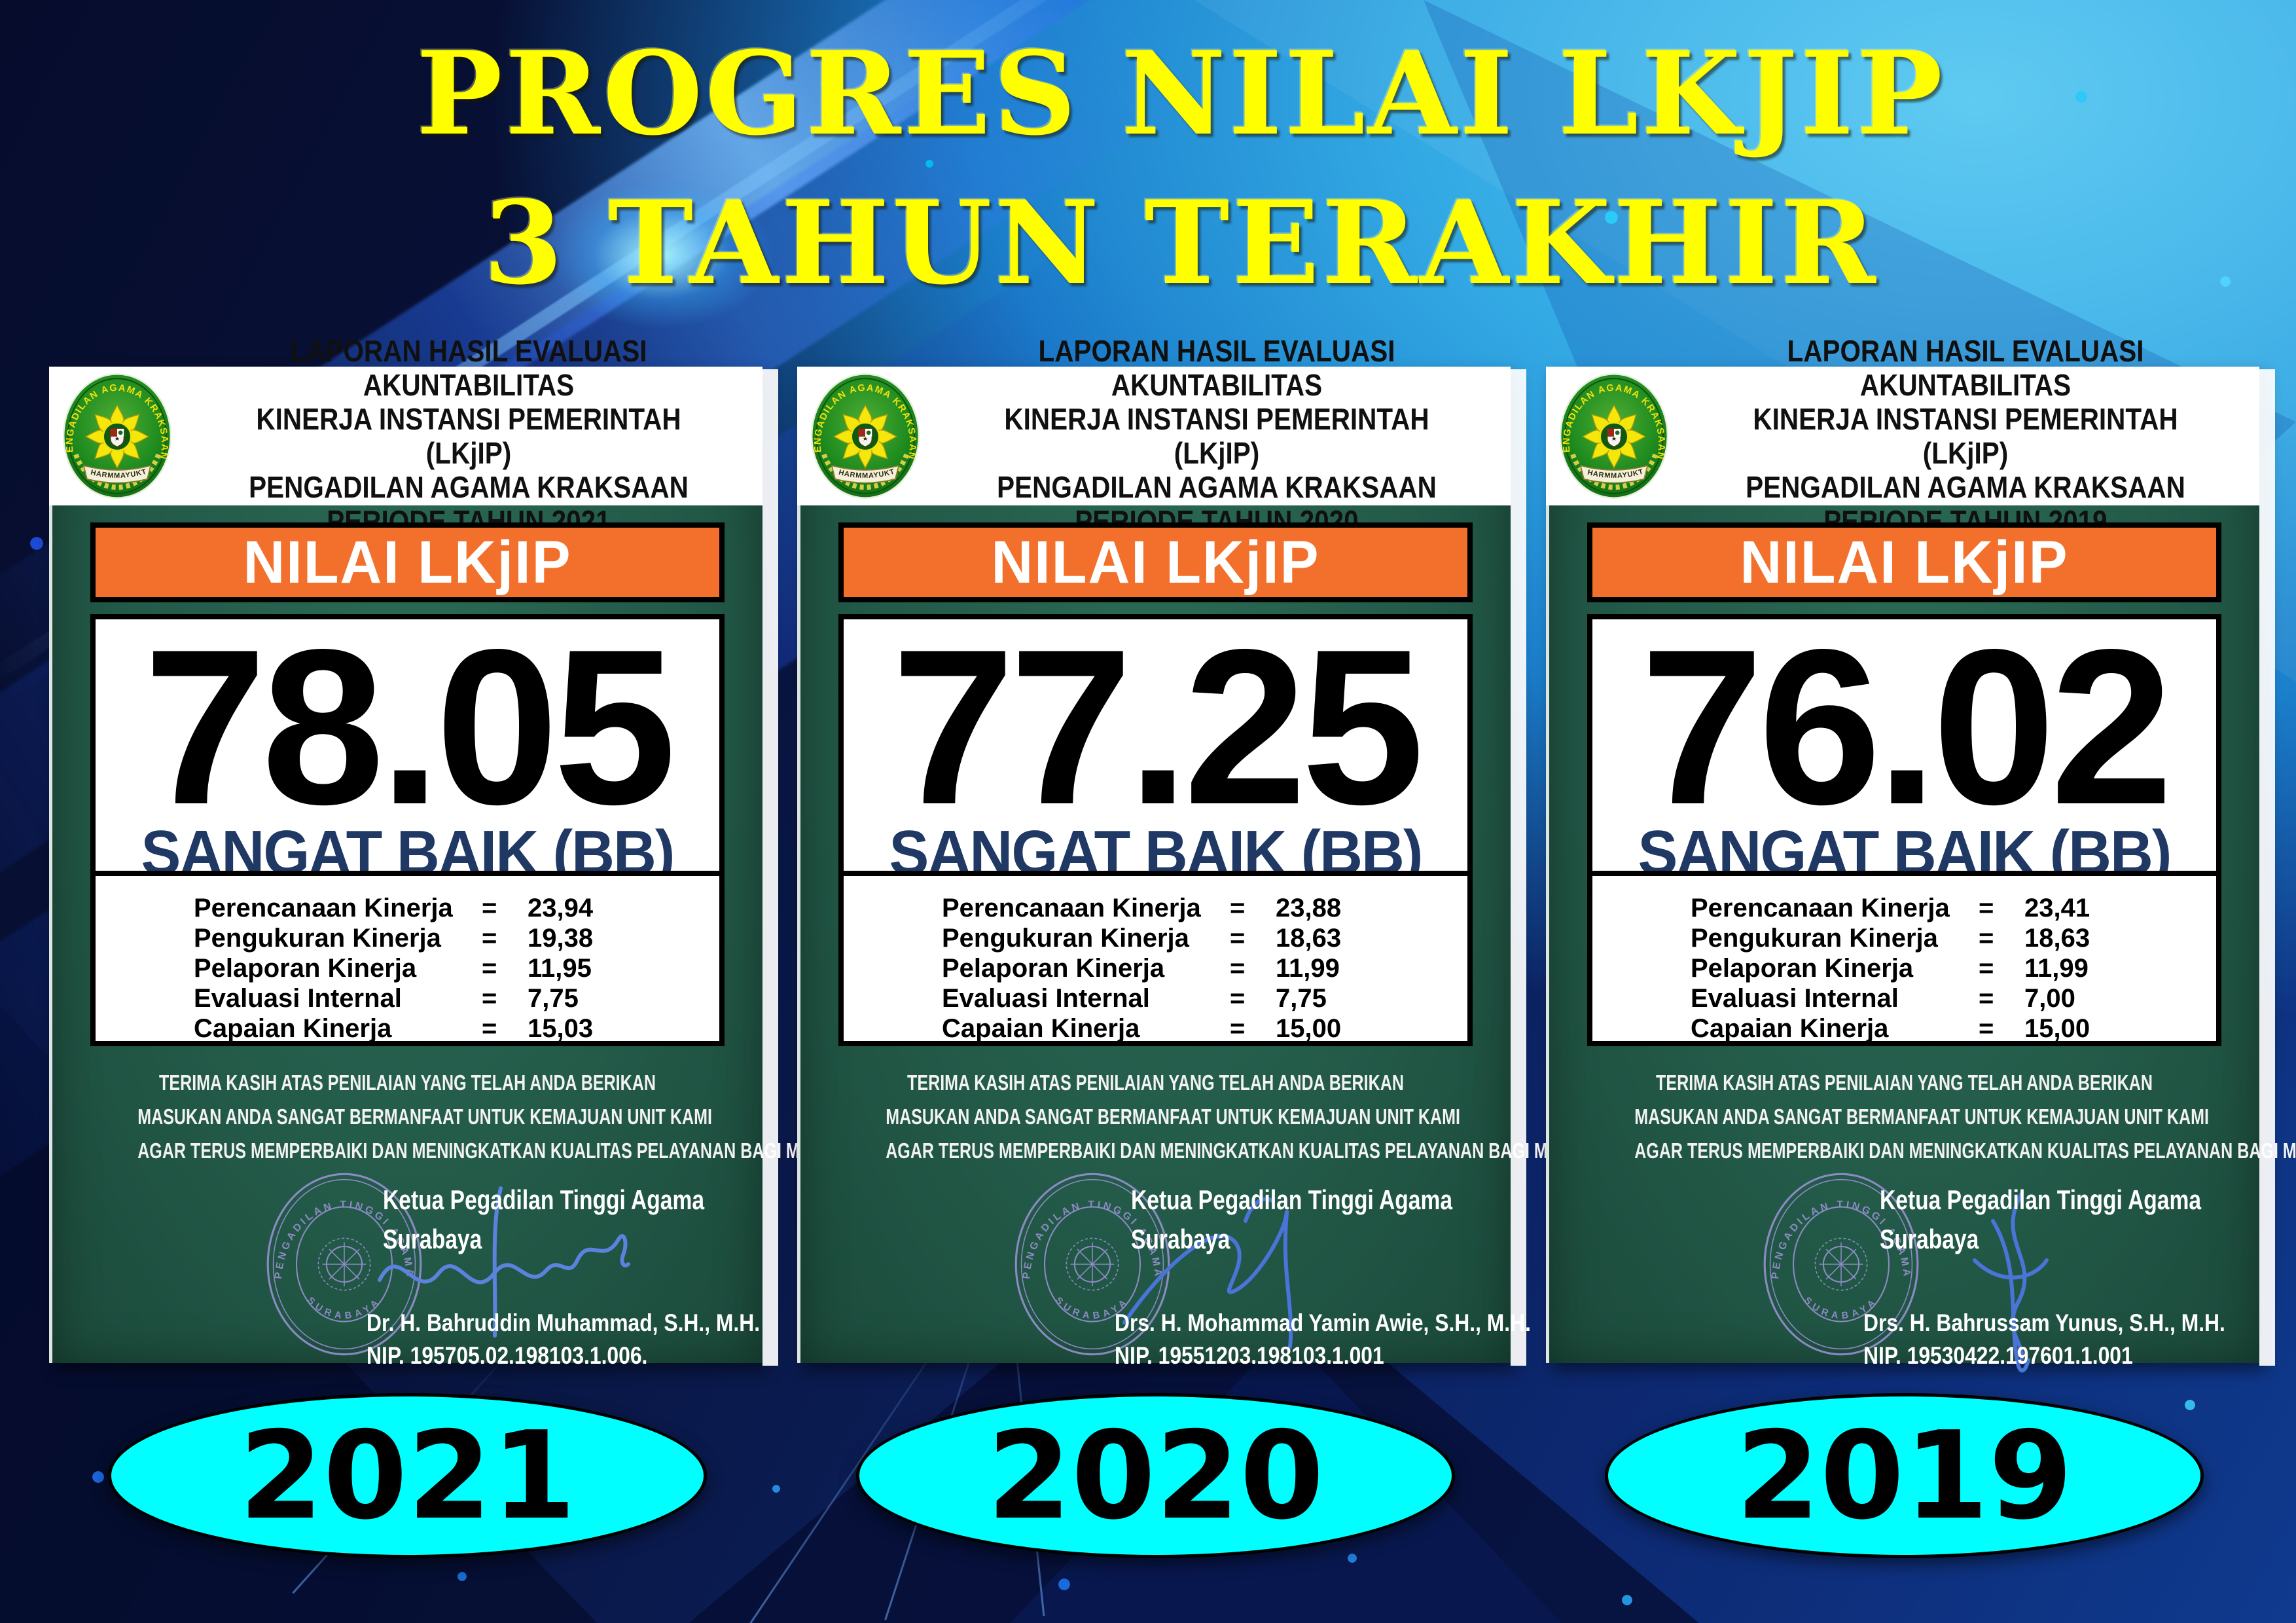 The height and width of the screenshot is (1623, 2296). Describe the element at coordinates (2044, 1322) in the screenshot. I see `signer-name: Drs. H. Bahrussam Yunus, S.H., M.H.` at that location.